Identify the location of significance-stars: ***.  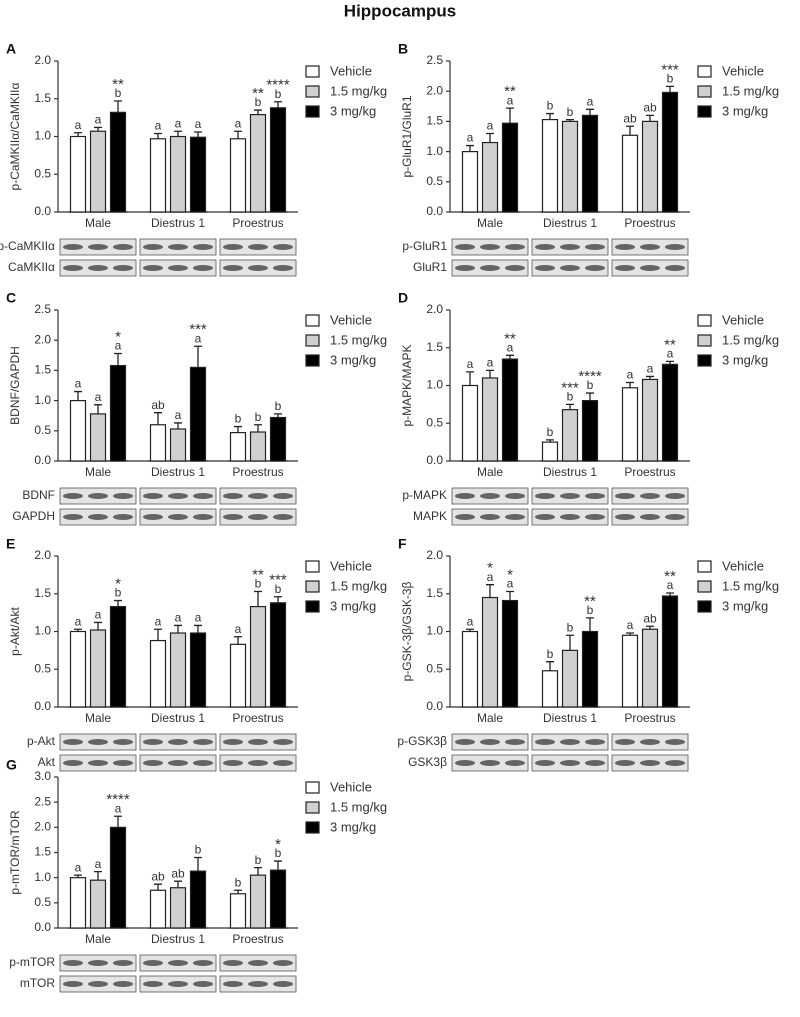
(278, 580).